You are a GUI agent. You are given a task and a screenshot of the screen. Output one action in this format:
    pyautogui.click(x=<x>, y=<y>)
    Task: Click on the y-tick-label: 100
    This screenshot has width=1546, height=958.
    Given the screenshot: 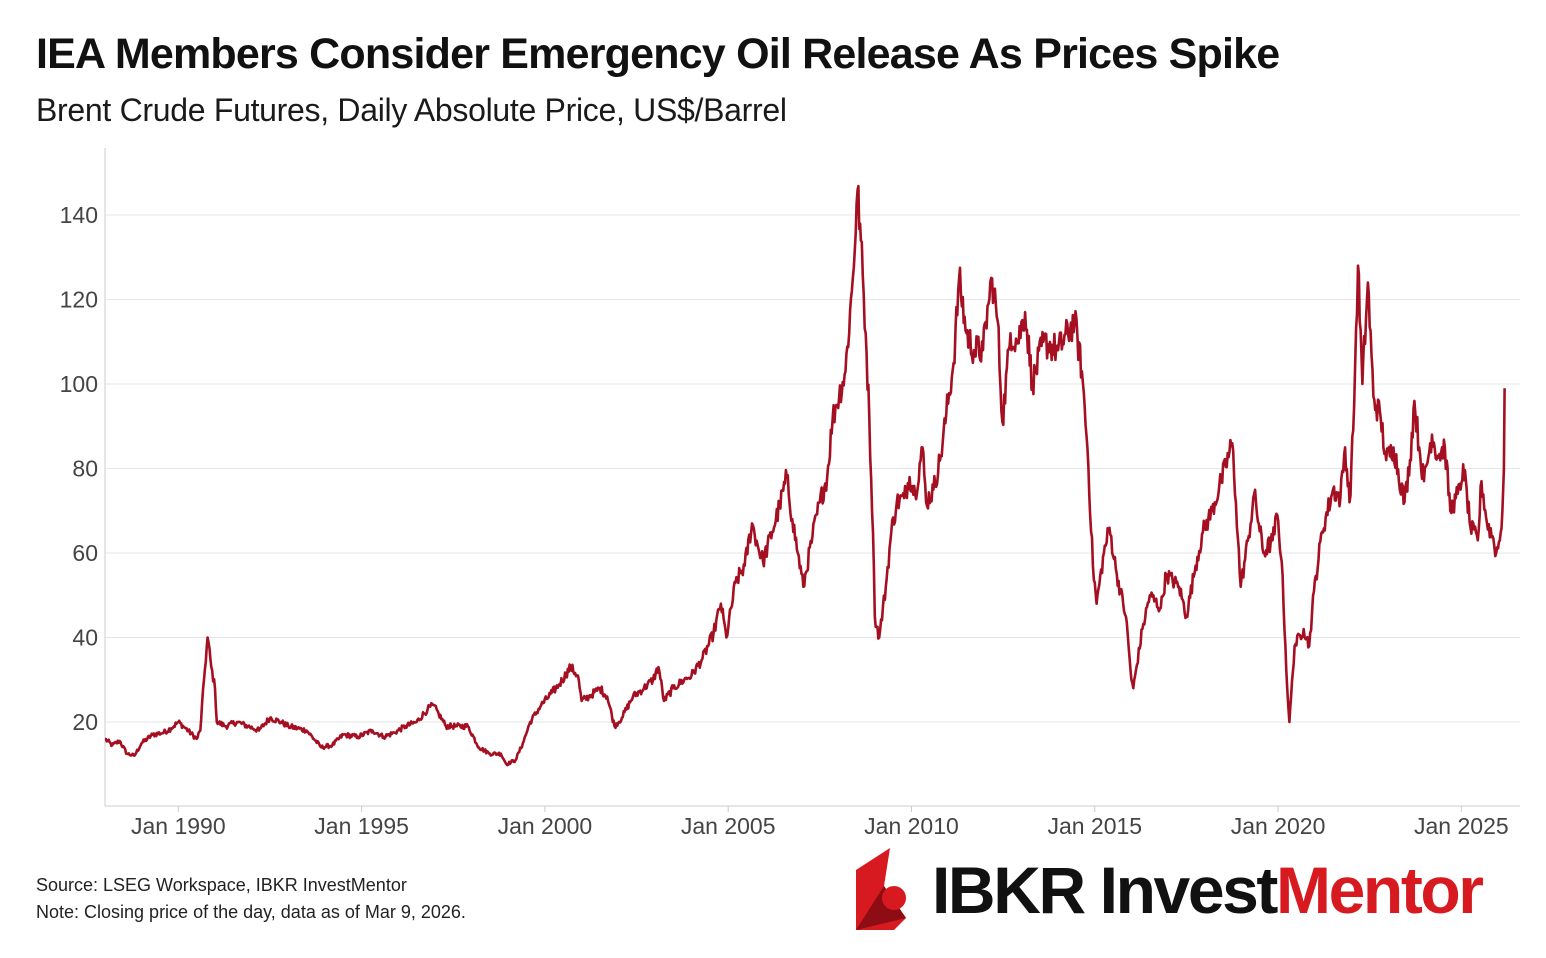 What is the action you would take?
    pyautogui.click(x=79, y=384)
    